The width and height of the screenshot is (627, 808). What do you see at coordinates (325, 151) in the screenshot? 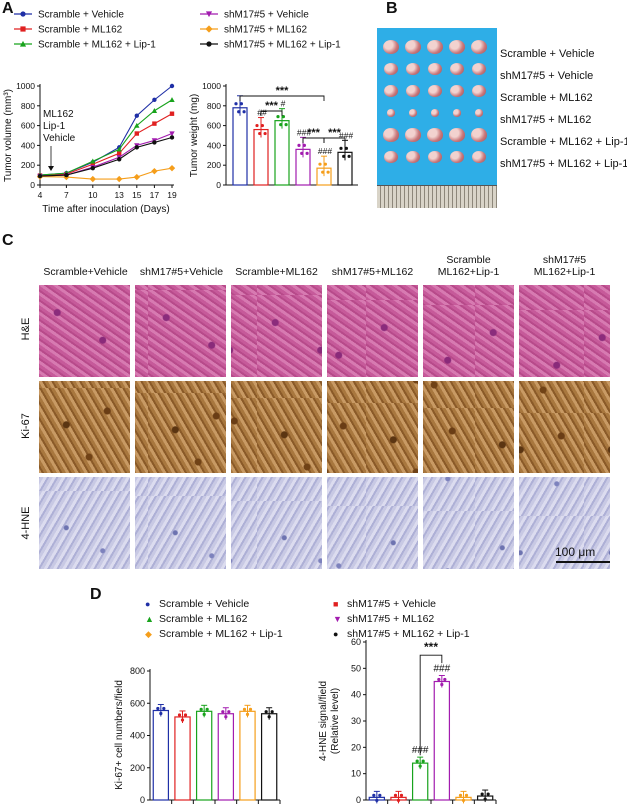
I see `bar-annotation: ###` at bounding box center [325, 151].